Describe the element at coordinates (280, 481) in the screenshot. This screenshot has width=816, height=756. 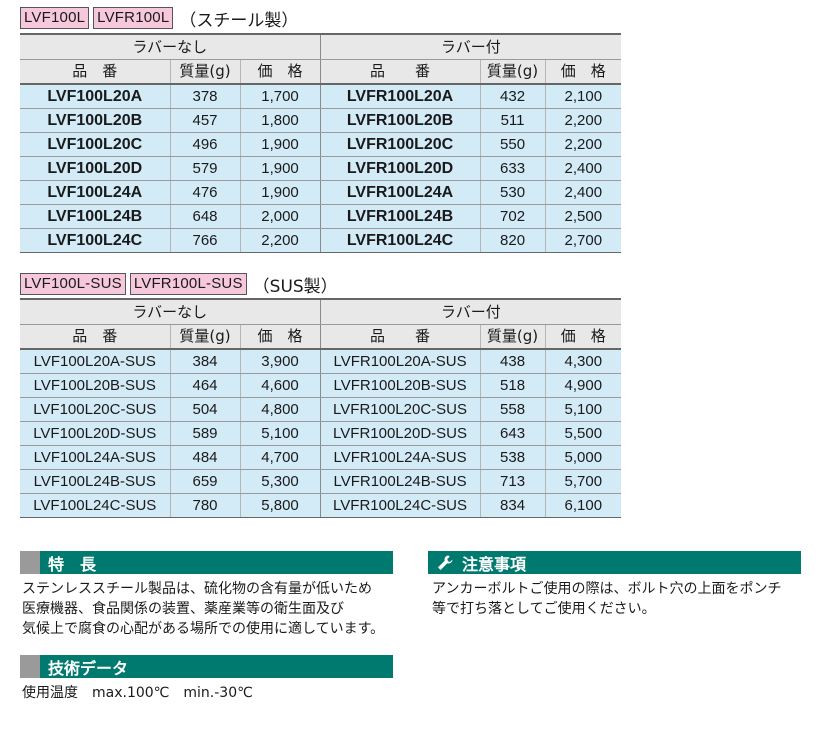
I see `price-cell: 5,300` at that location.